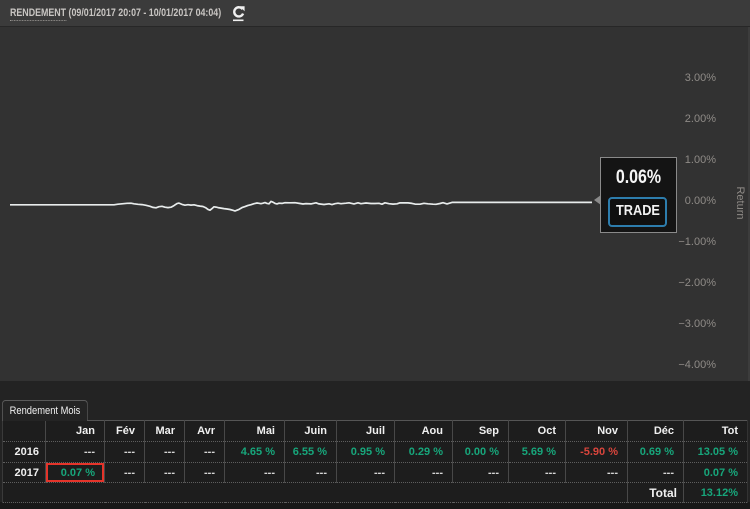 The height and width of the screenshot is (509, 750). I want to click on svg-text: 2.00%, so click(700, 119).